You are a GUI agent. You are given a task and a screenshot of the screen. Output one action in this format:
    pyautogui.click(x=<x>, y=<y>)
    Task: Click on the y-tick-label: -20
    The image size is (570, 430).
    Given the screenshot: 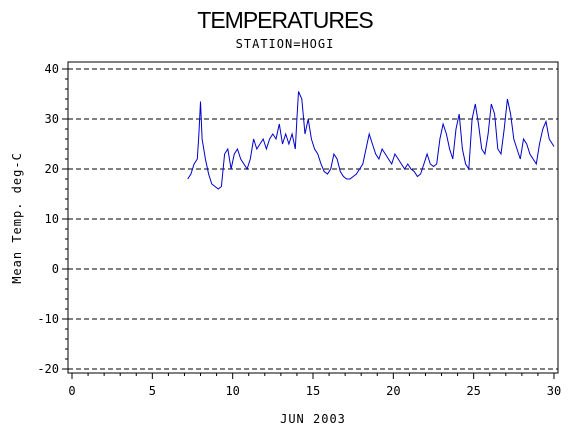 What is the action you would take?
    pyautogui.click(x=48, y=369)
    